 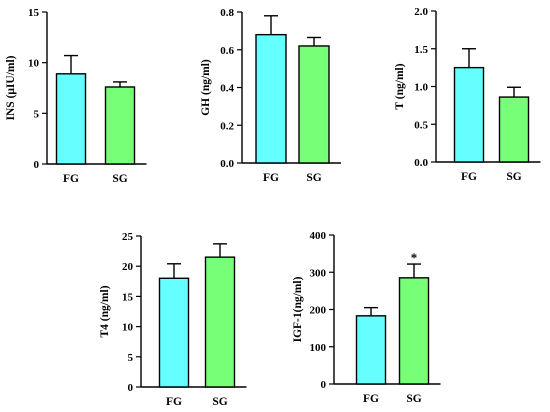 What do you see at coordinates (227, 89) in the screenshot?
I see `y-tick-label: 0.4` at bounding box center [227, 89].